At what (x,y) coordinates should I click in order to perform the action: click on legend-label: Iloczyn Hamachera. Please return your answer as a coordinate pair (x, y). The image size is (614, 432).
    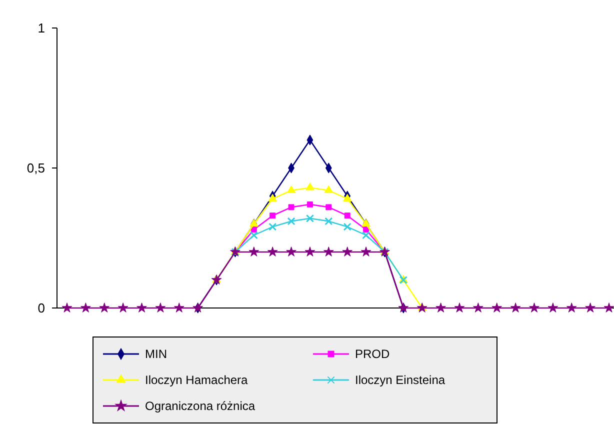
    Looking at the image, I should click on (196, 380).